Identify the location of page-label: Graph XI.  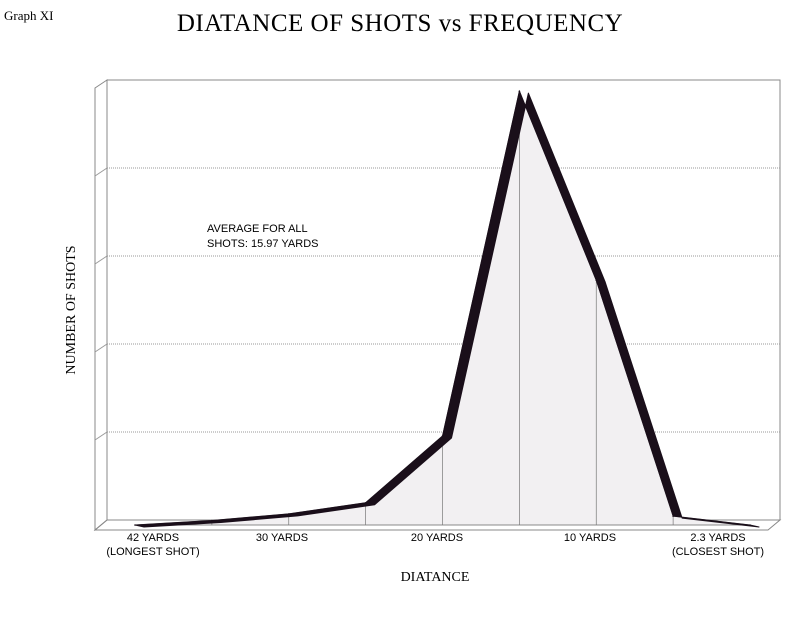
(29, 15).